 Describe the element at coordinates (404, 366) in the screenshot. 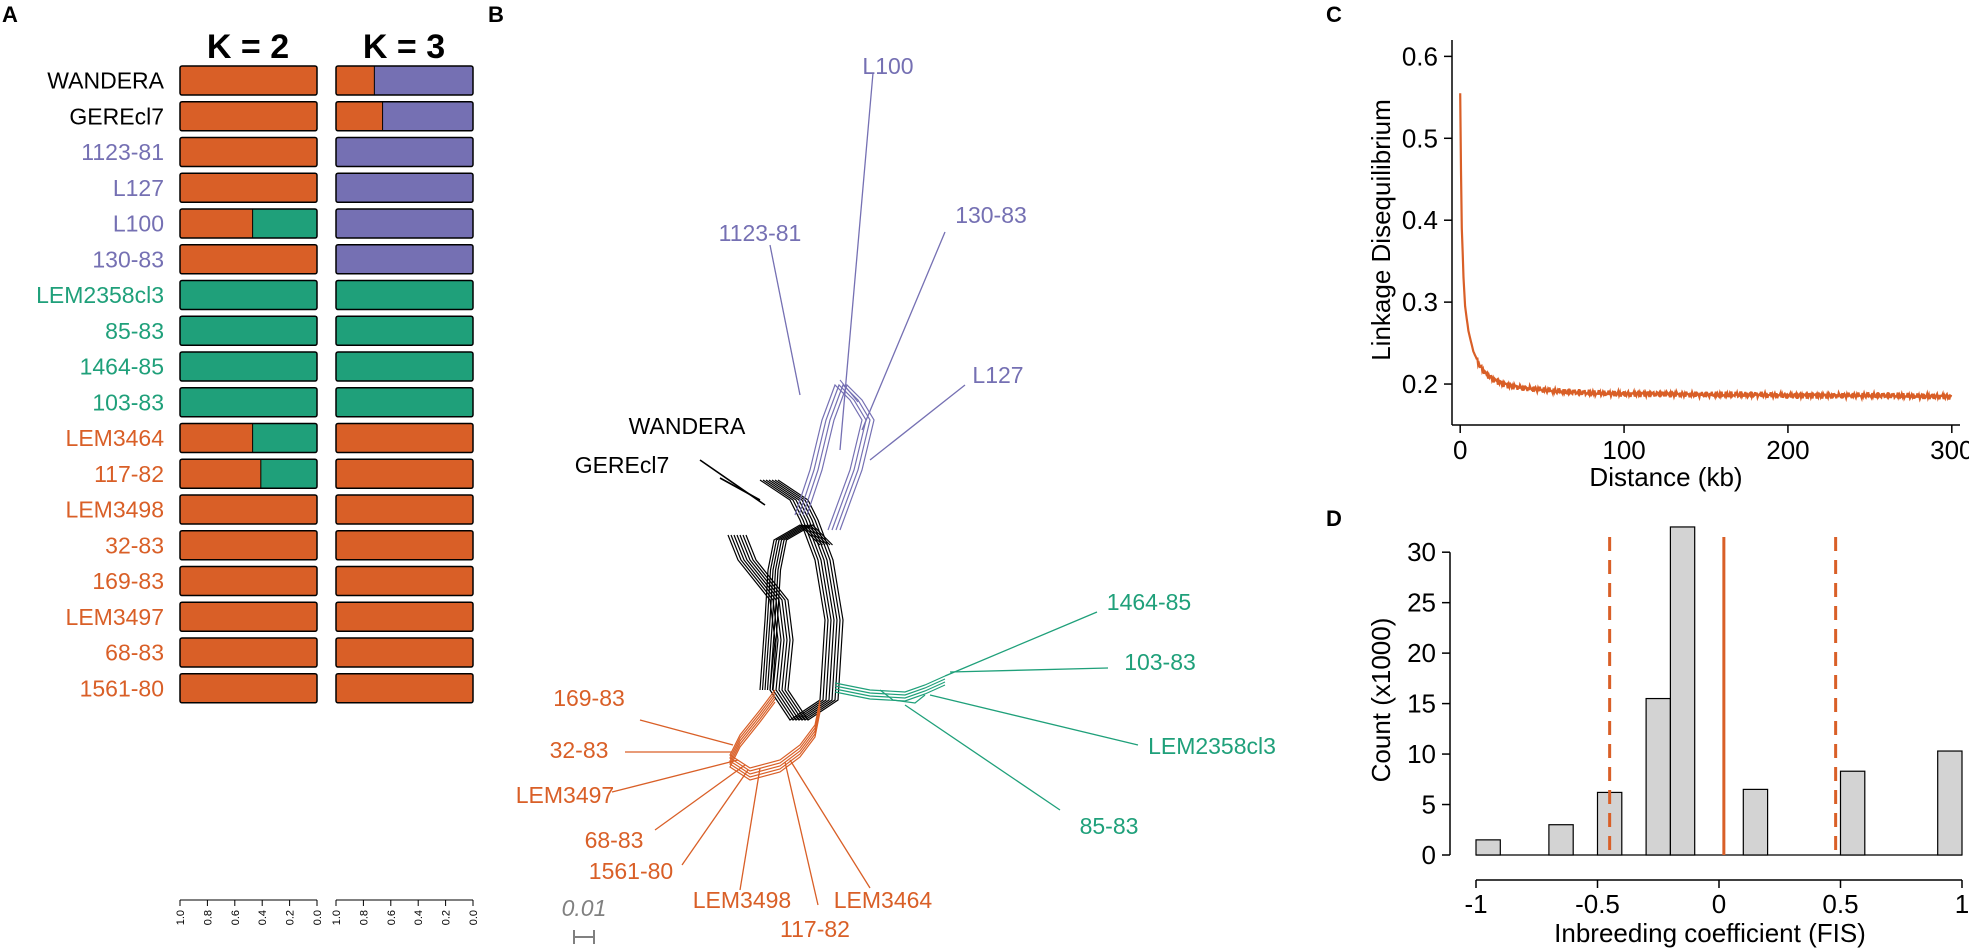

I see `k3-segment-green` at that location.